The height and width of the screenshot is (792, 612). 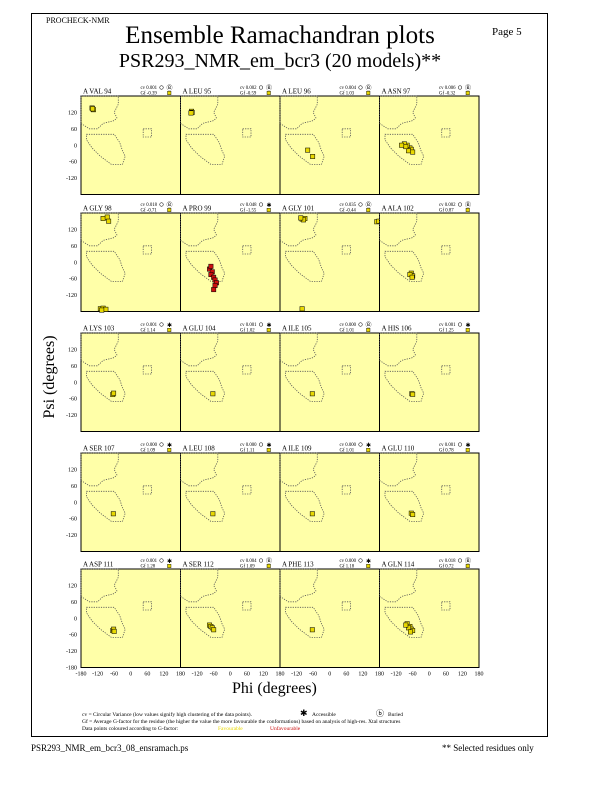 What do you see at coordinates (413, 675) in the screenshot?
I see `x-tick-label: -60` at bounding box center [413, 675].